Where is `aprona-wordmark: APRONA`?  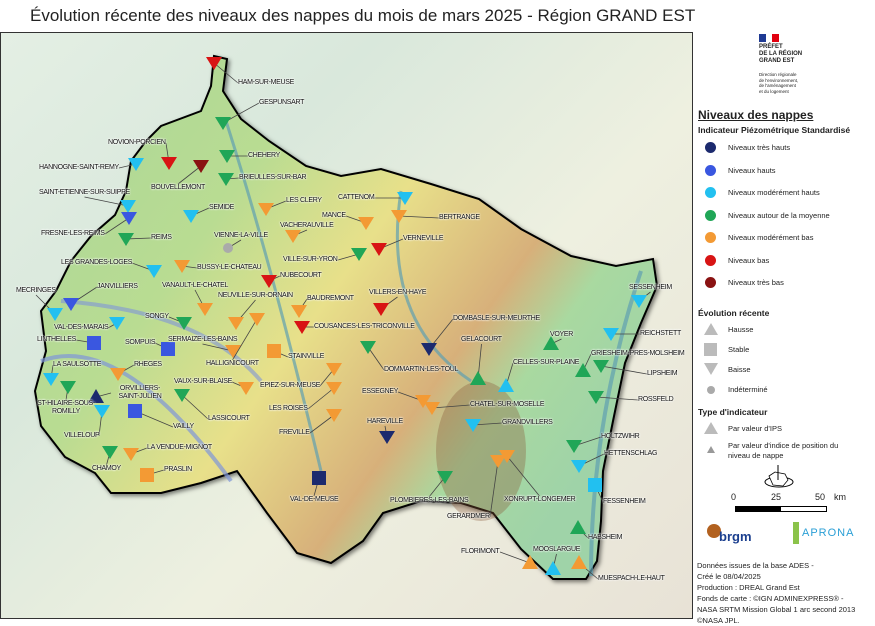 aprona-wordmark: APRONA is located at coordinates (828, 533).